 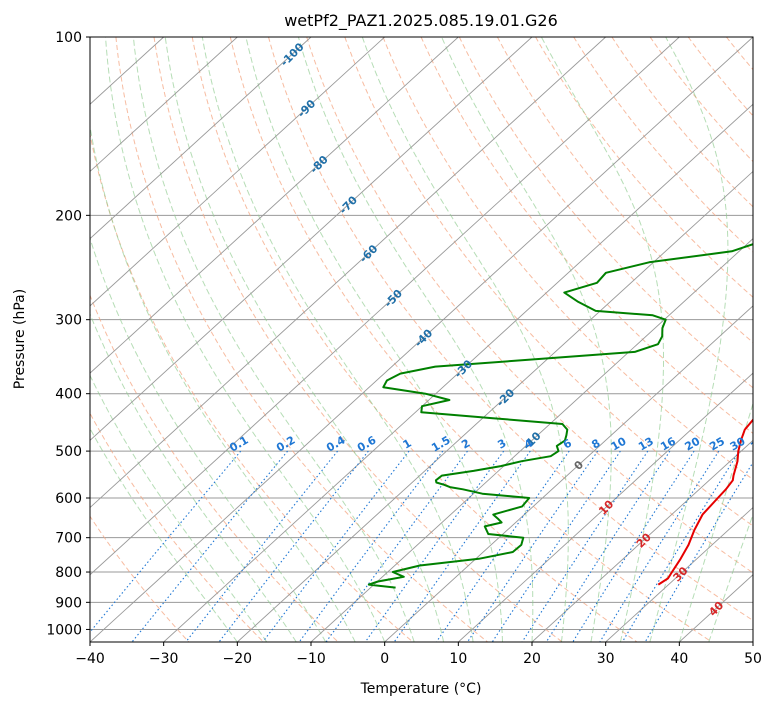 What do you see at coordinates (68, 38) in the screenshot?
I see `y-tick-label: 100` at bounding box center [68, 38].